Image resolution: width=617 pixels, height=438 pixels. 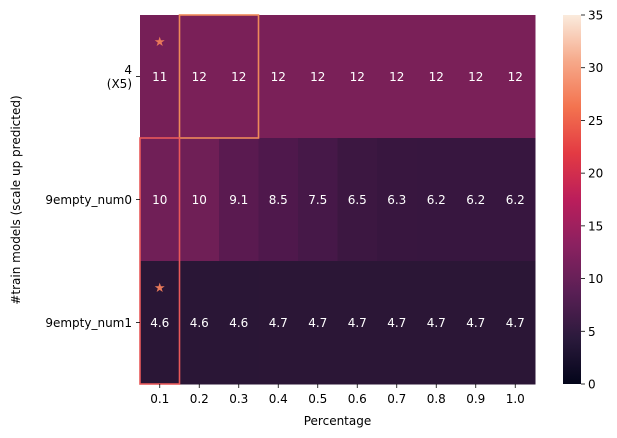 I want to click on heatmap-cell-r0-c4, so click(x=318, y=77).